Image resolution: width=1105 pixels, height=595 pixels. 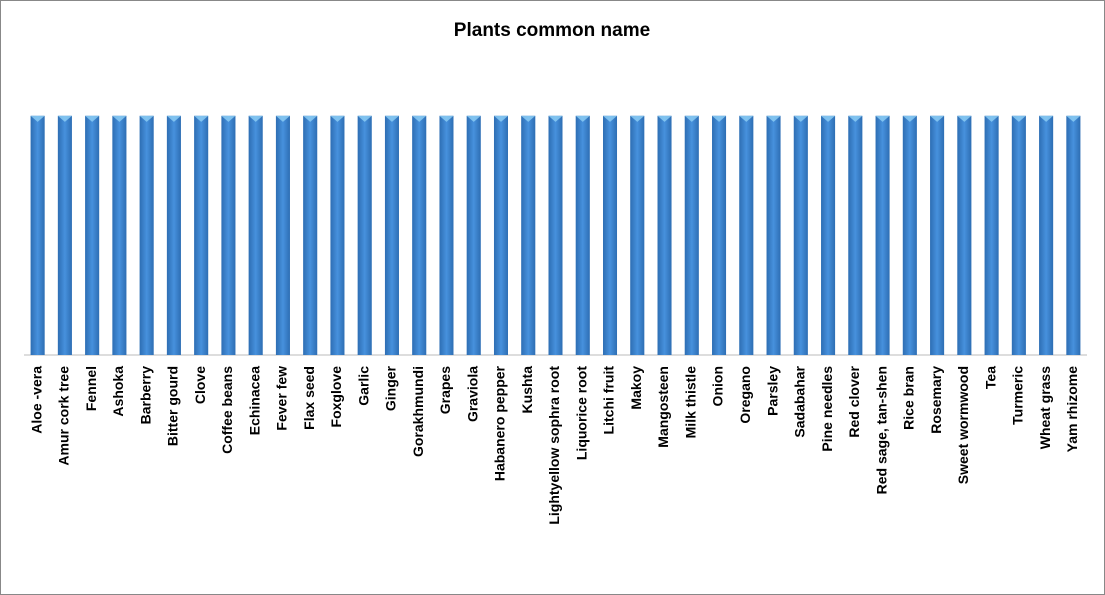 I want to click on x-tick-label: Echinacea, so click(x=254, y=400).